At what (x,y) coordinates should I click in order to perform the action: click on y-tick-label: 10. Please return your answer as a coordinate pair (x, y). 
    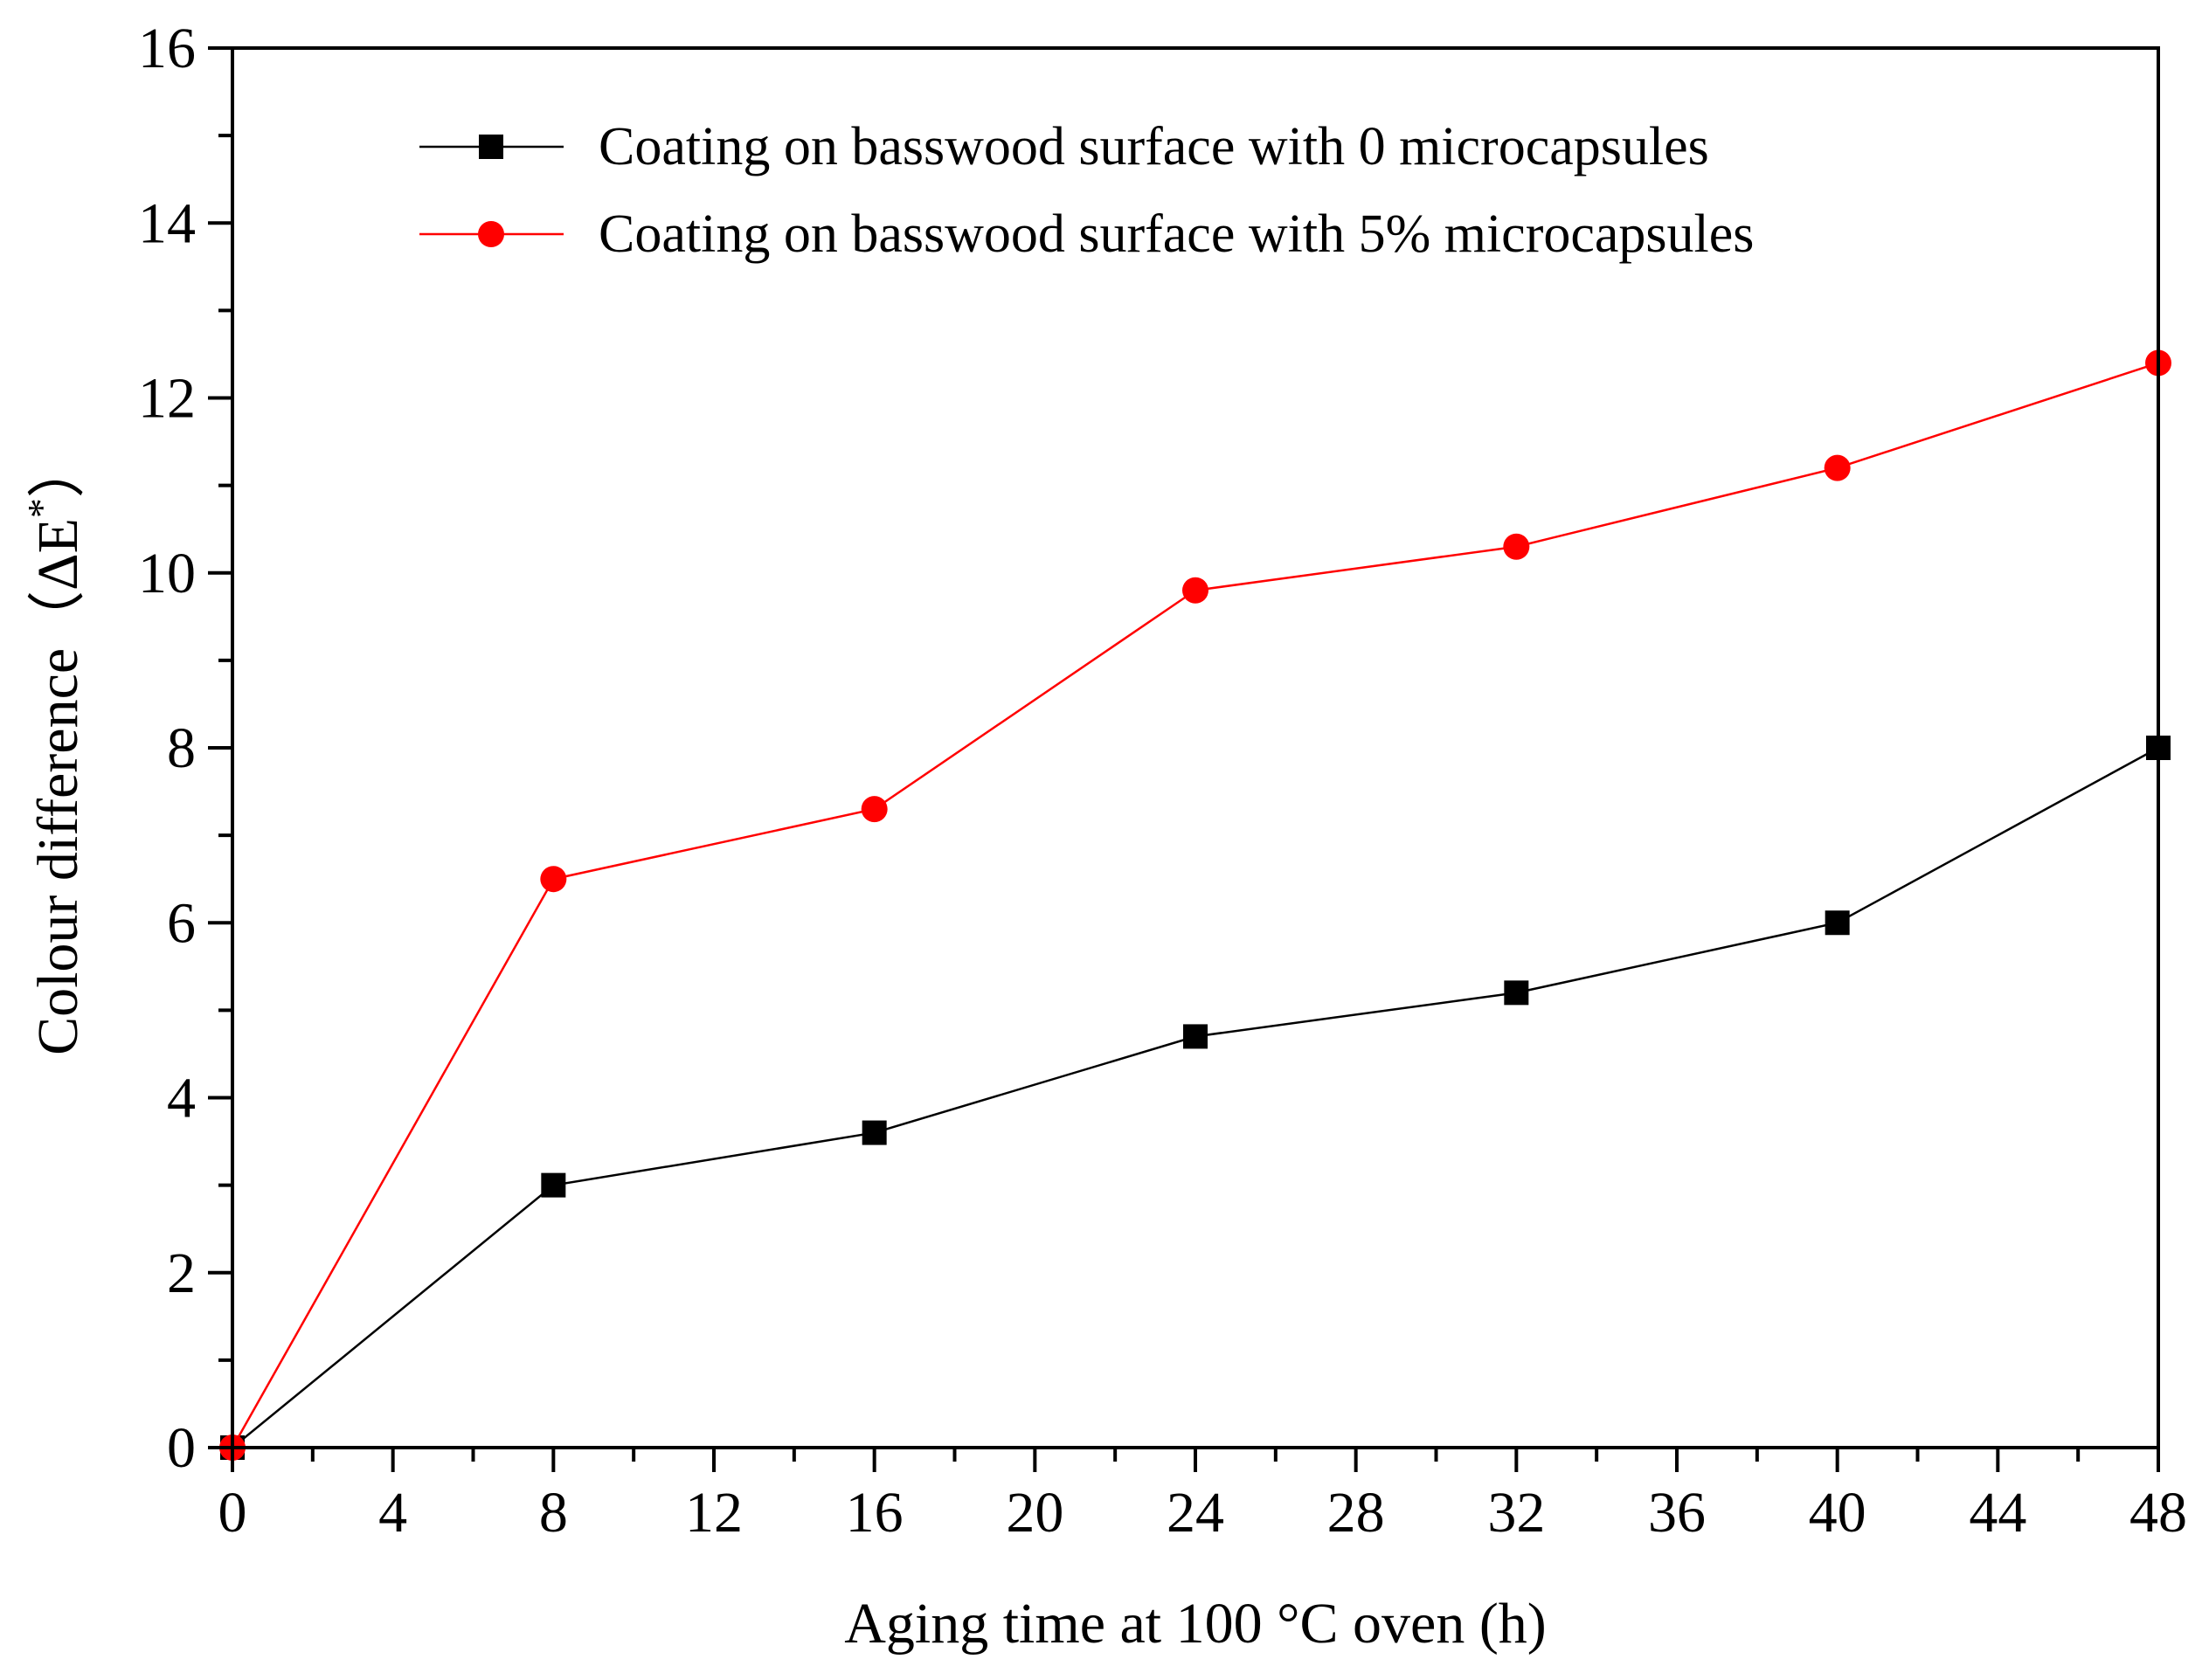
    Looking at the image, I should click on (167, 573).